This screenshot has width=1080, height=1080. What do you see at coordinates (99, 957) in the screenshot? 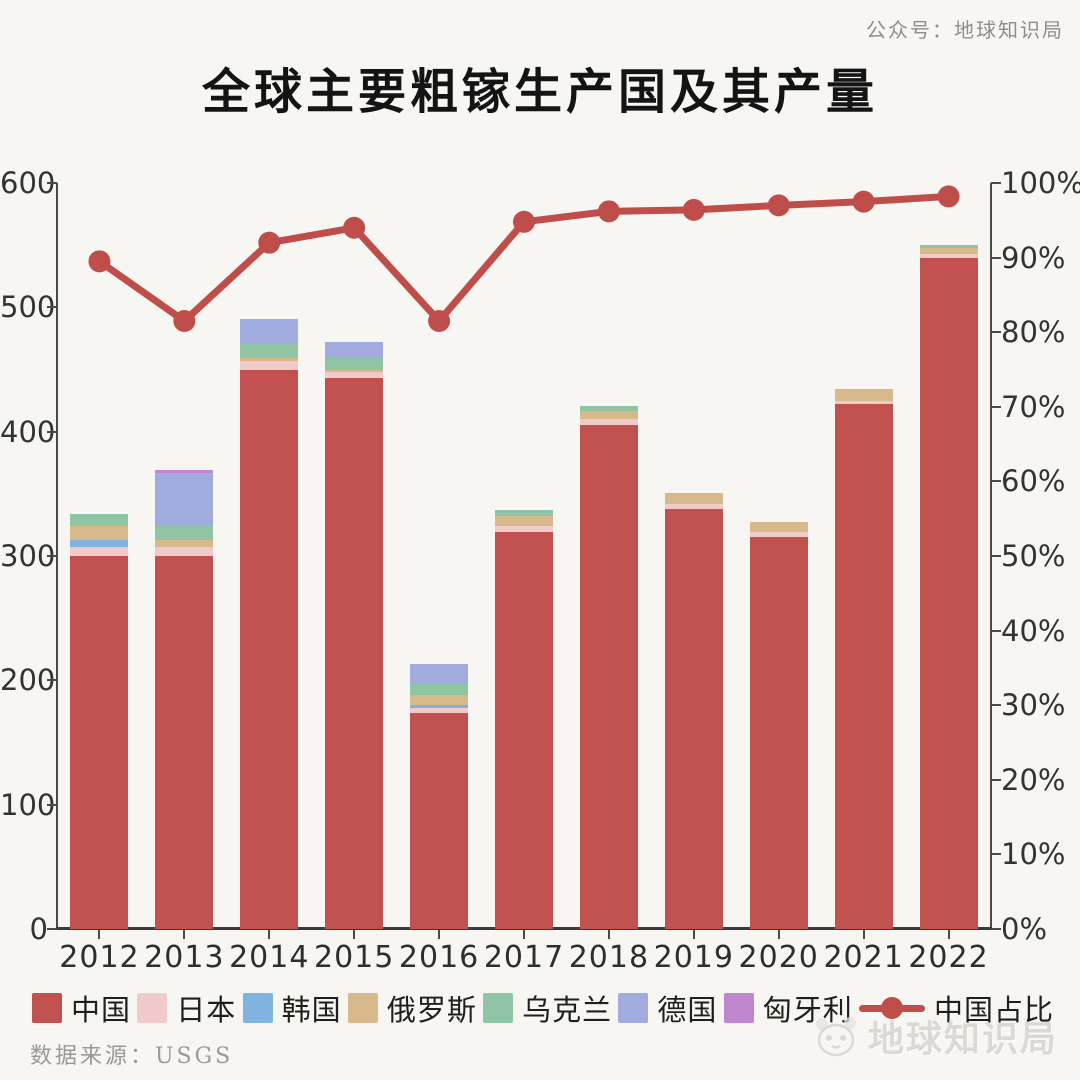
I see `x-axis-label-2012: 2012` at bounding box center [99, 957].